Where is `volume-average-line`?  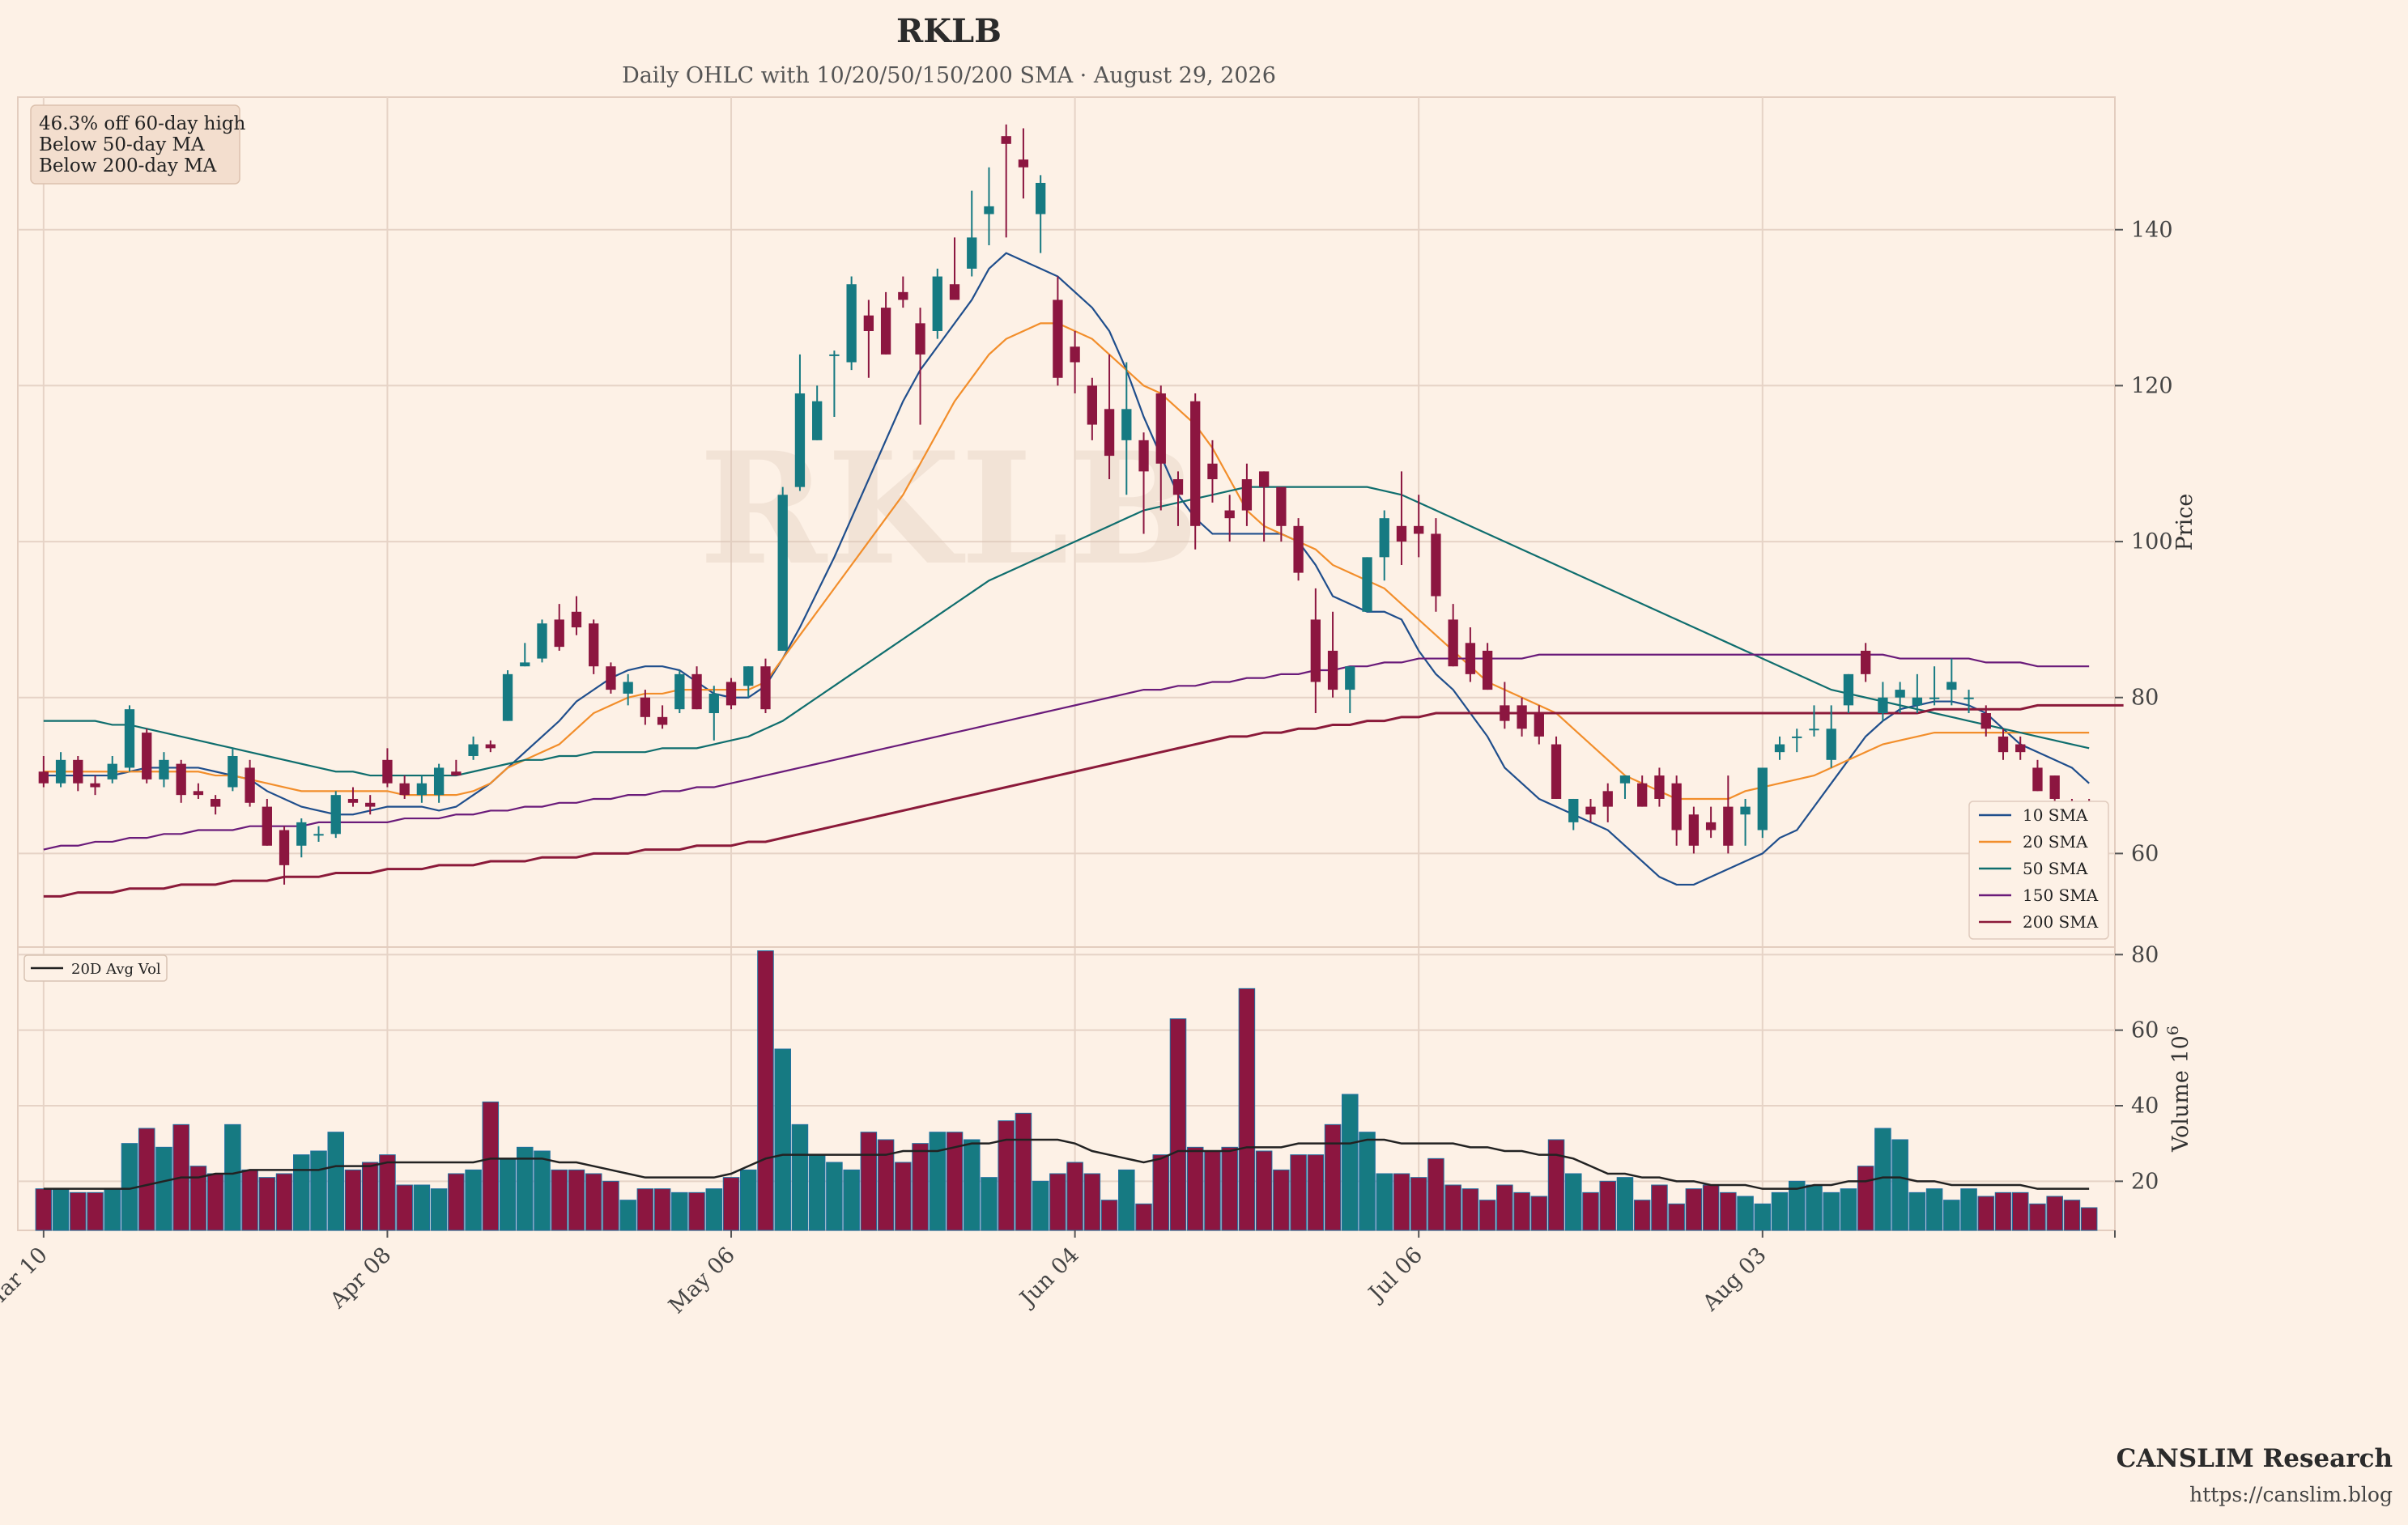
volume-average-line is located at coordinates (1067, 1164).